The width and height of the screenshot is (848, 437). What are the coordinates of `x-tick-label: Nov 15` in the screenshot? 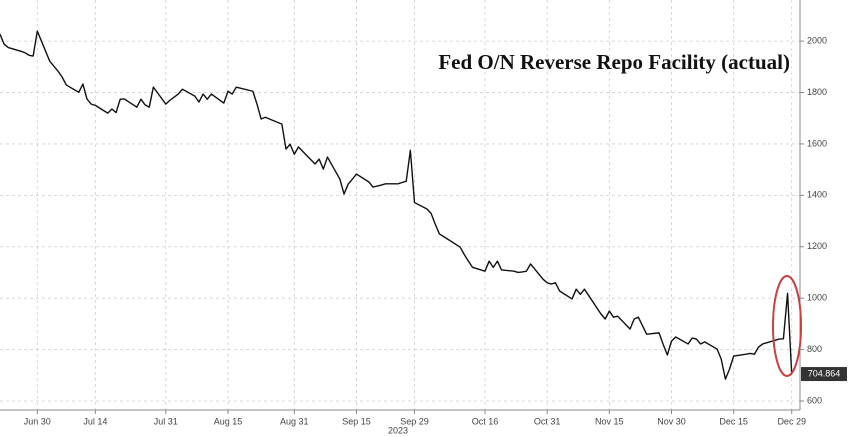 It's located at (609, 421).